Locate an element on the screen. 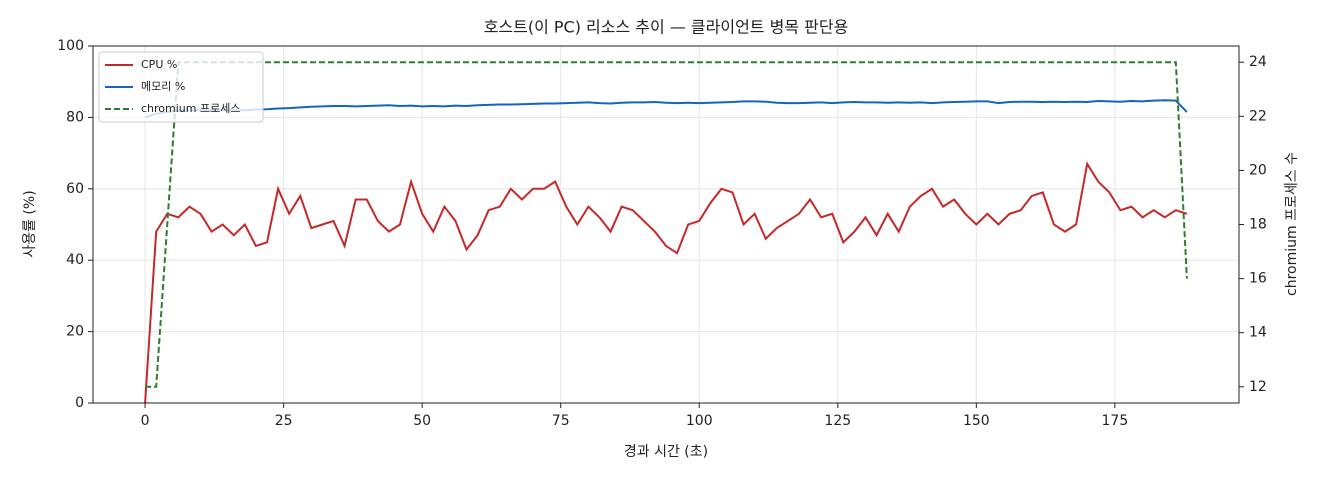 The width and height of the screenshot is (1320, 480). chart-title: 호스트(이 PC) 리소스 추이 — 클라이언트 병목 판단용 is located at coordinates (666, 27).